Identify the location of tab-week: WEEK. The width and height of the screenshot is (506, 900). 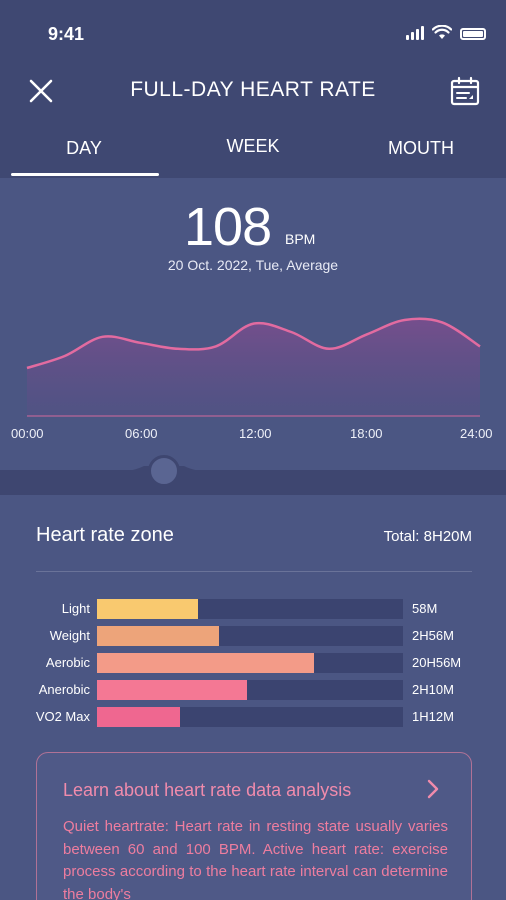
(253, 146).